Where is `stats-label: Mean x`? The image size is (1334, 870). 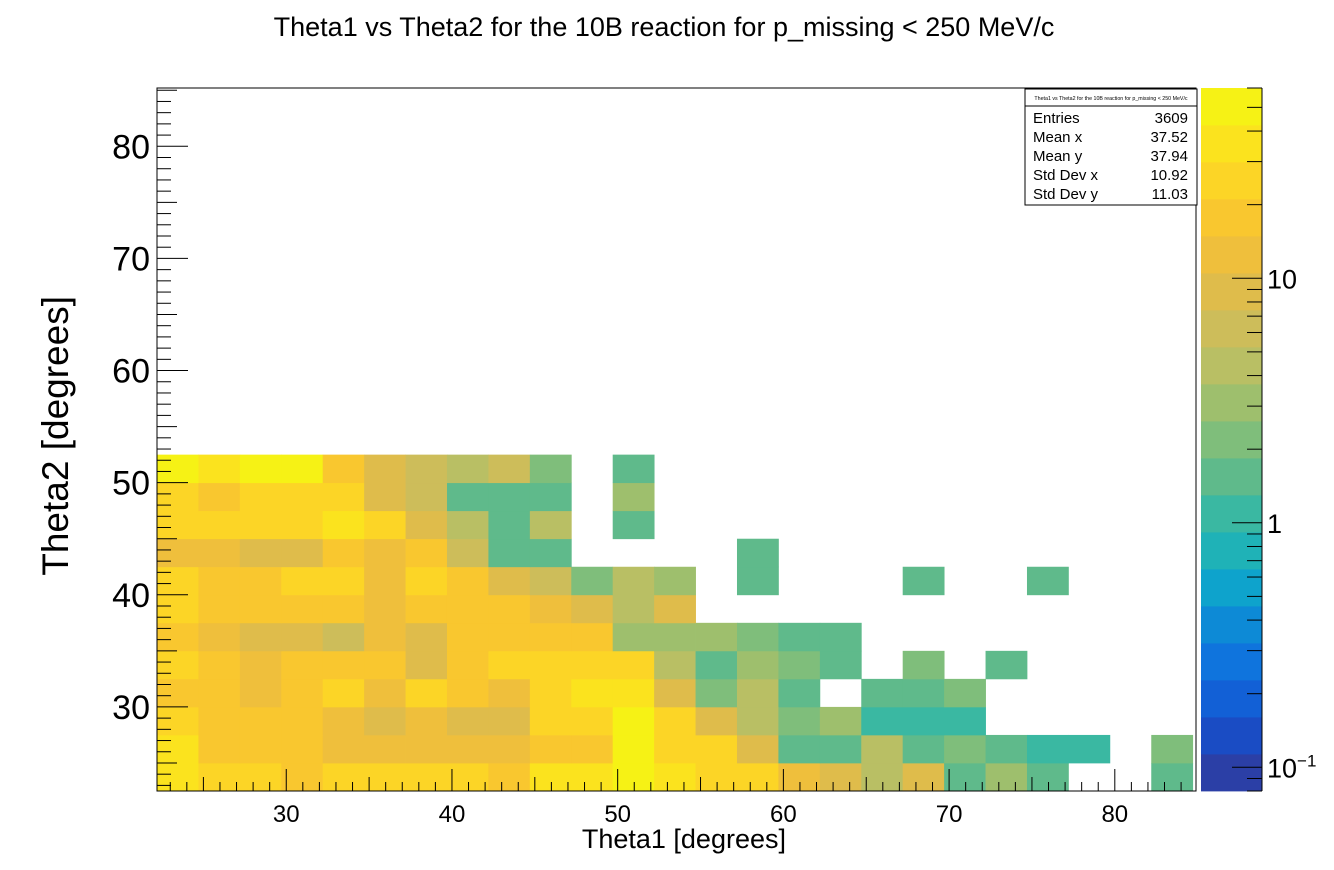 stats-label: Mean x is located at coordinates (1058, 137).